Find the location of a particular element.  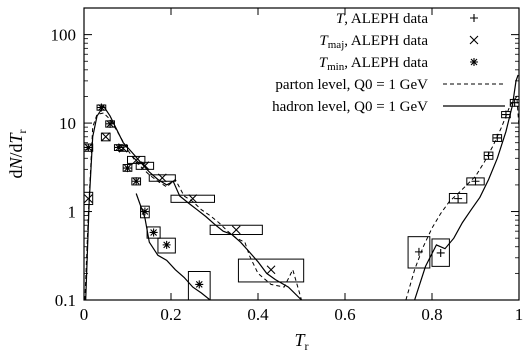

legend-label: Tmaj, ALEPH data is located at coordinates (373, 42).